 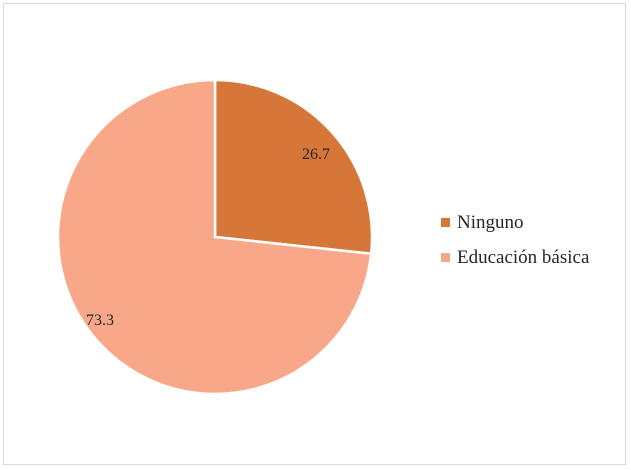 I want to click on legend-label-educacion-basica: Educación básica, so click(x=523, y=257).